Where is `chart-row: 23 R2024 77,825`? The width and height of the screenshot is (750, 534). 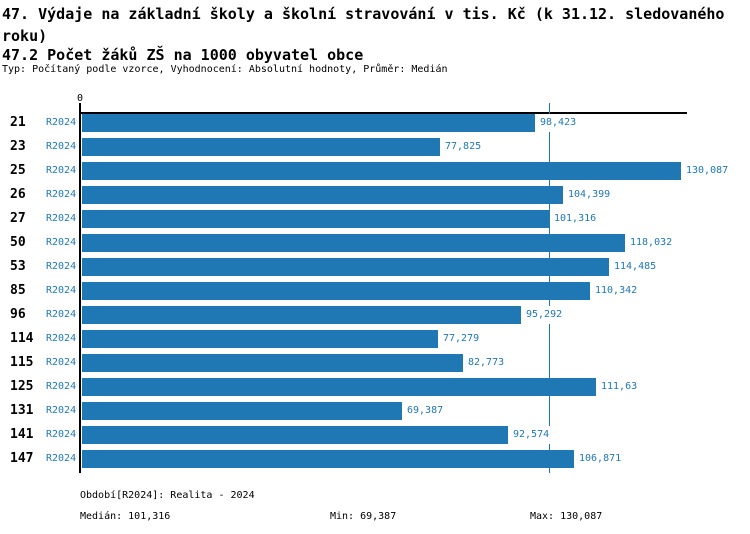 chart-row: 23 R2024 77,825 is located at coordinates (375, 150).